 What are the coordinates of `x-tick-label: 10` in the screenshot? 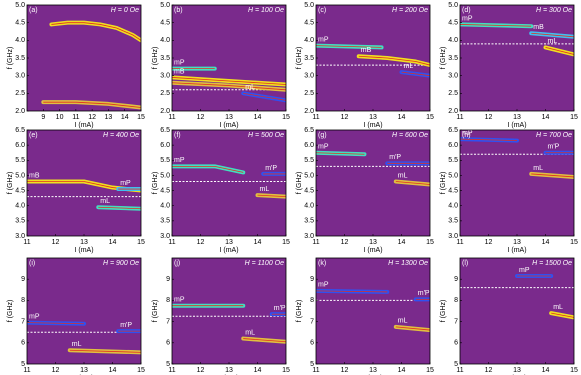 It's located at (60, 117).